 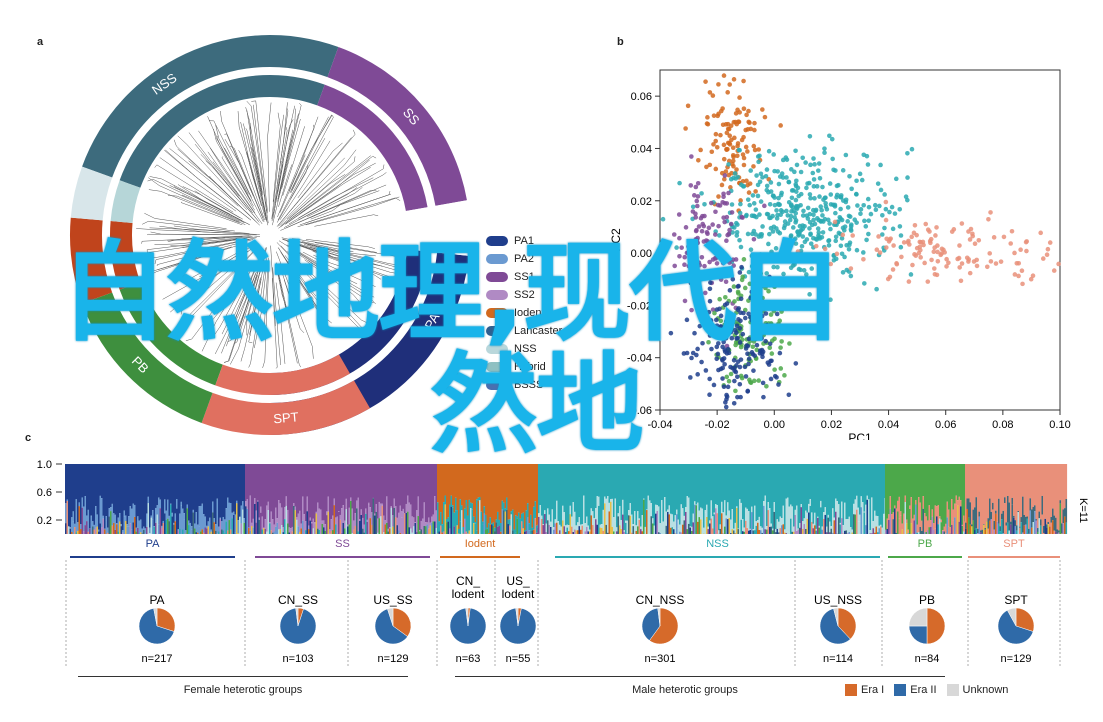 I want to click on pie-n-label: n=114, so click(x=838, y=659).